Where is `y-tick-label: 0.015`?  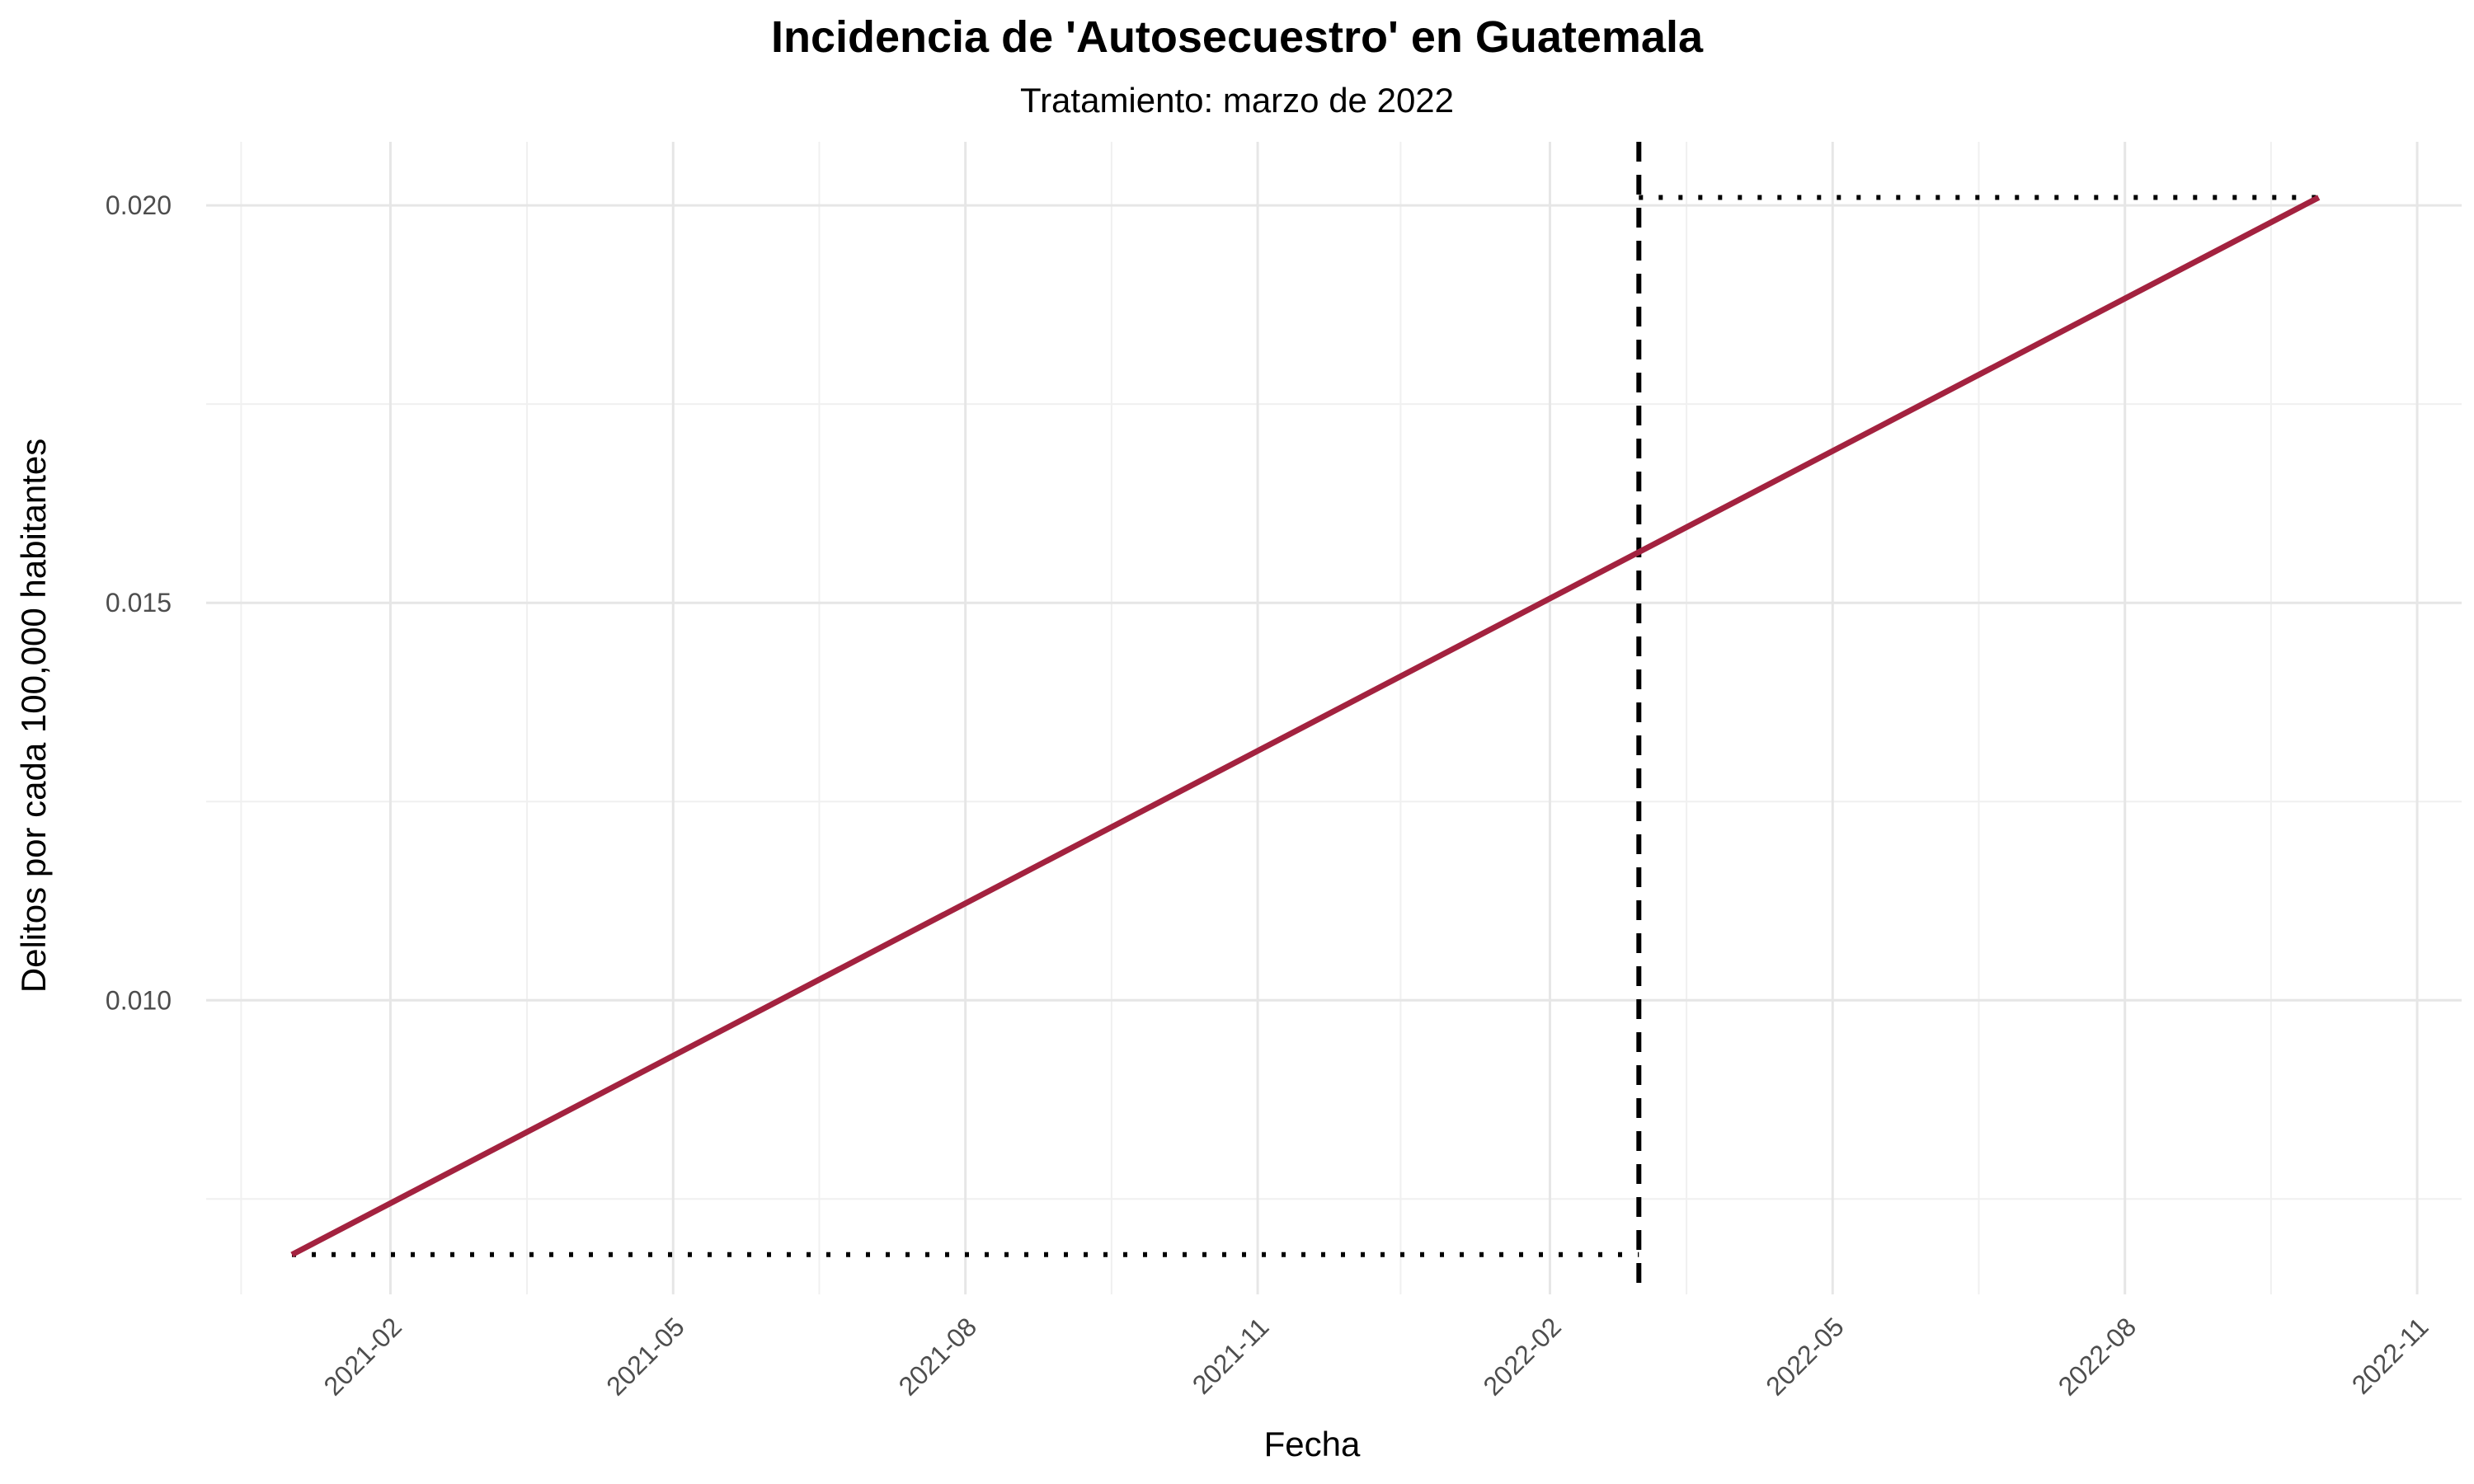 y-tick-label: 0.015 is located at coordinates (139, 603).